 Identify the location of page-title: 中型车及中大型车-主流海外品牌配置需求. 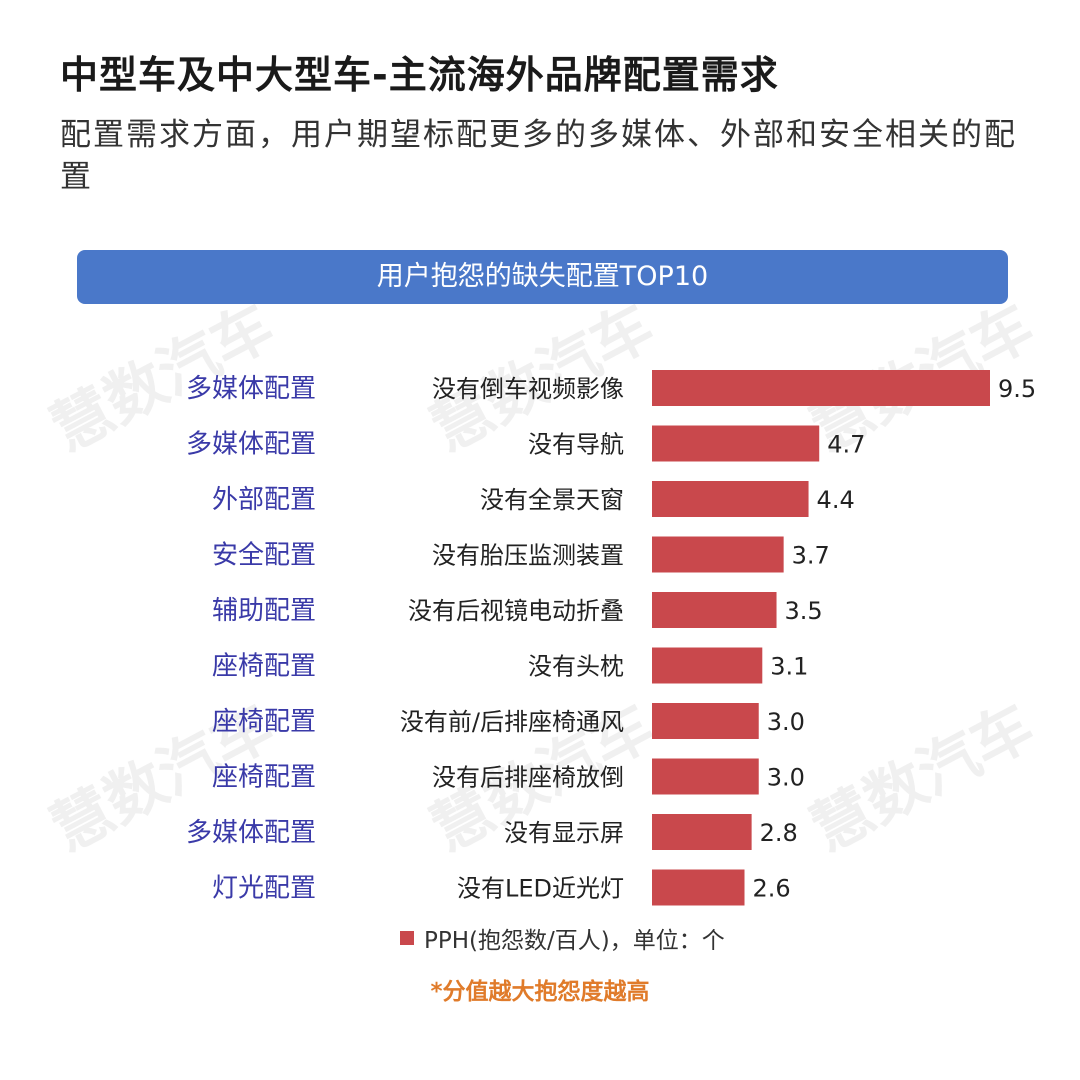
(419, 75).